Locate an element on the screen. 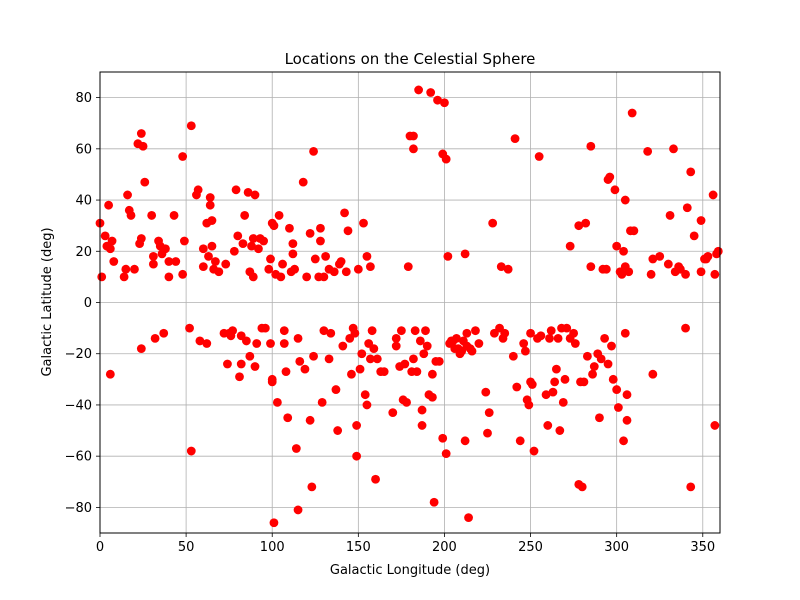  x-axis-label: Galactic Longitude (deg) is located at coordinates (410, 570).